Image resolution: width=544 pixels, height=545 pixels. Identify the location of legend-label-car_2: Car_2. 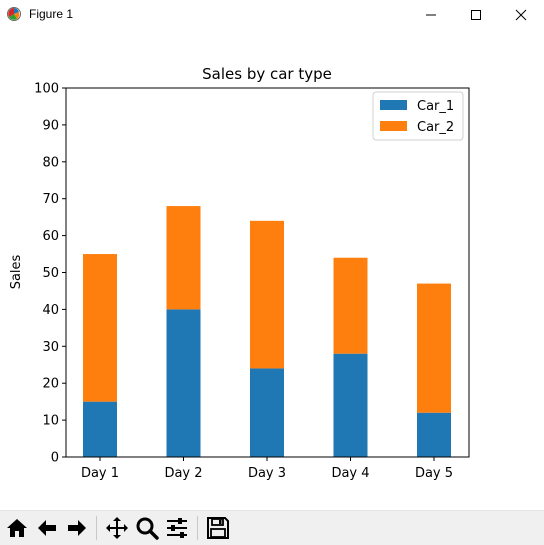
(435, 127).